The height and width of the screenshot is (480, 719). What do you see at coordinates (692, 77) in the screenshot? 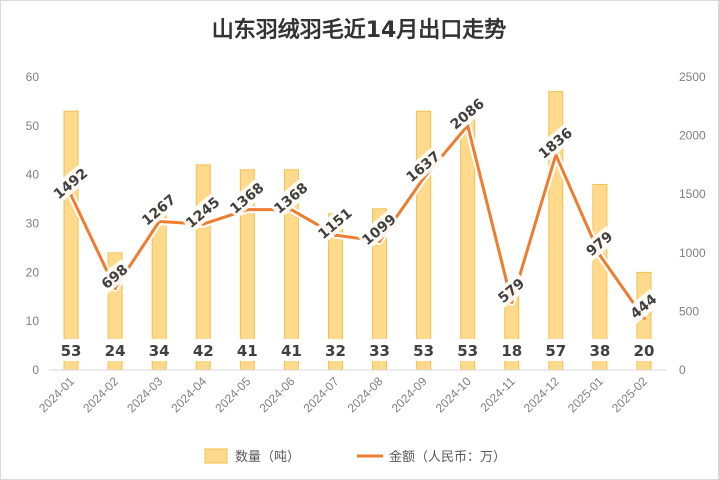
I see `right-axis-tick-label: 2500` at bounding box center [692, 77].